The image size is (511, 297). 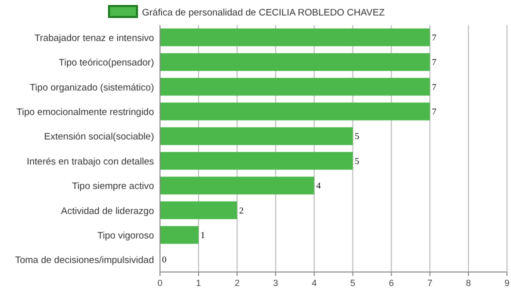 I want to click on y-tick-label: Tipo vigoroso, so click(x=125, y=236).